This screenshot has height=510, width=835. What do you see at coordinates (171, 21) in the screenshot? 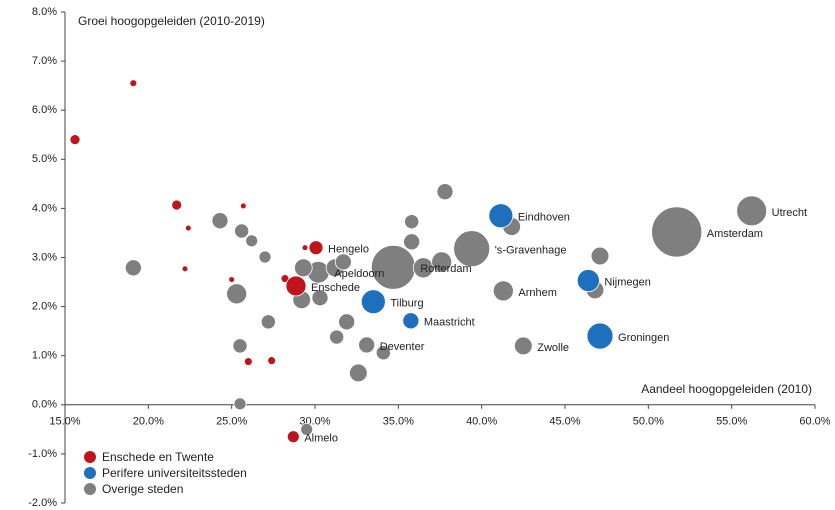
I see `y-axis-label: Groei hoogopgeleiden (2010-2019)` at bounding box center [171, 21].